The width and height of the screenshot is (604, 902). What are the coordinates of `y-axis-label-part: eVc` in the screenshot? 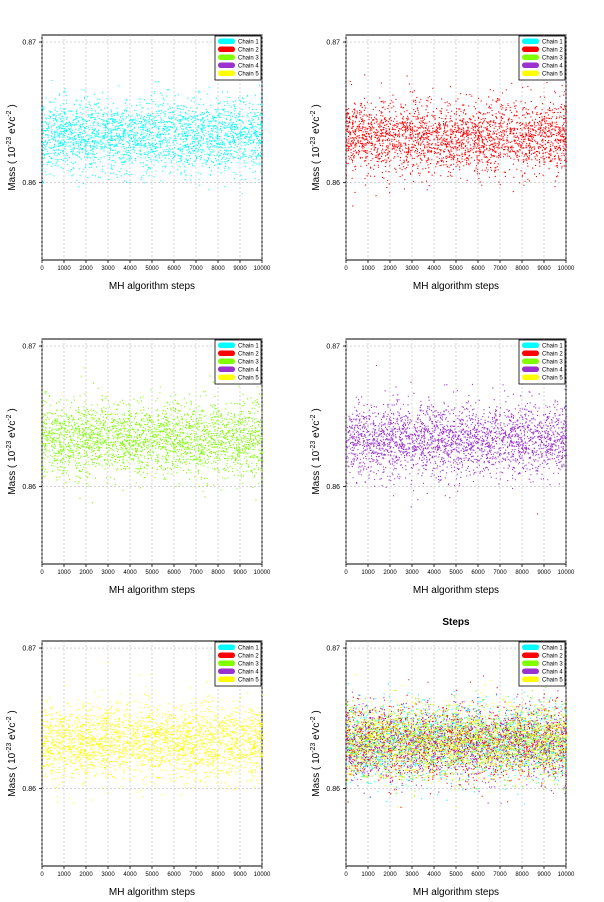 It's located at (316, 733).